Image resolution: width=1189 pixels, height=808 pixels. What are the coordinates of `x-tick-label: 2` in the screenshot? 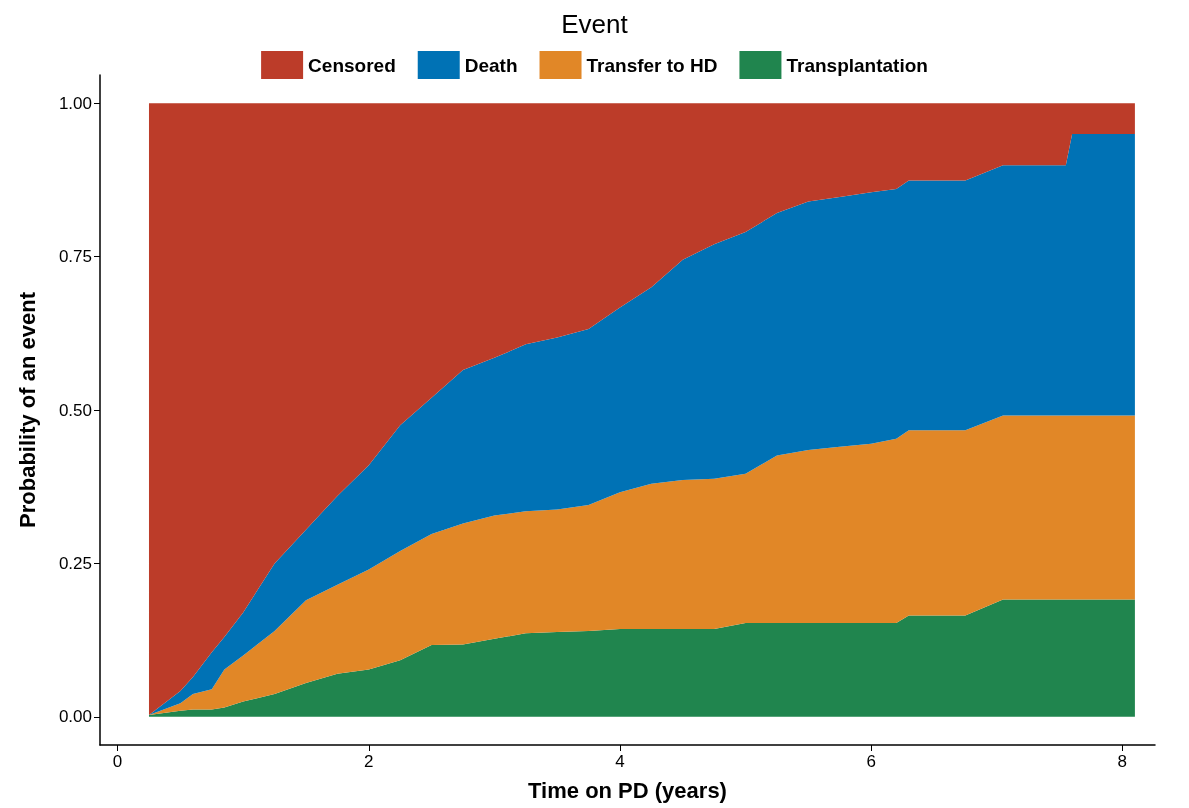 It's located at (369, 761).